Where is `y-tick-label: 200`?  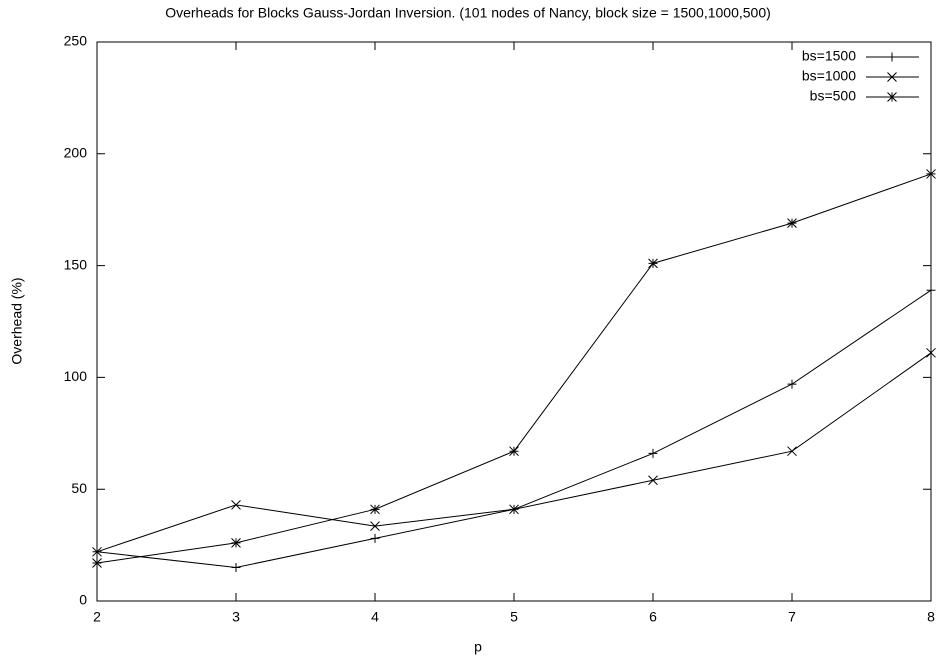
y-tick-label: 200 is located at coordinates (76, 153).